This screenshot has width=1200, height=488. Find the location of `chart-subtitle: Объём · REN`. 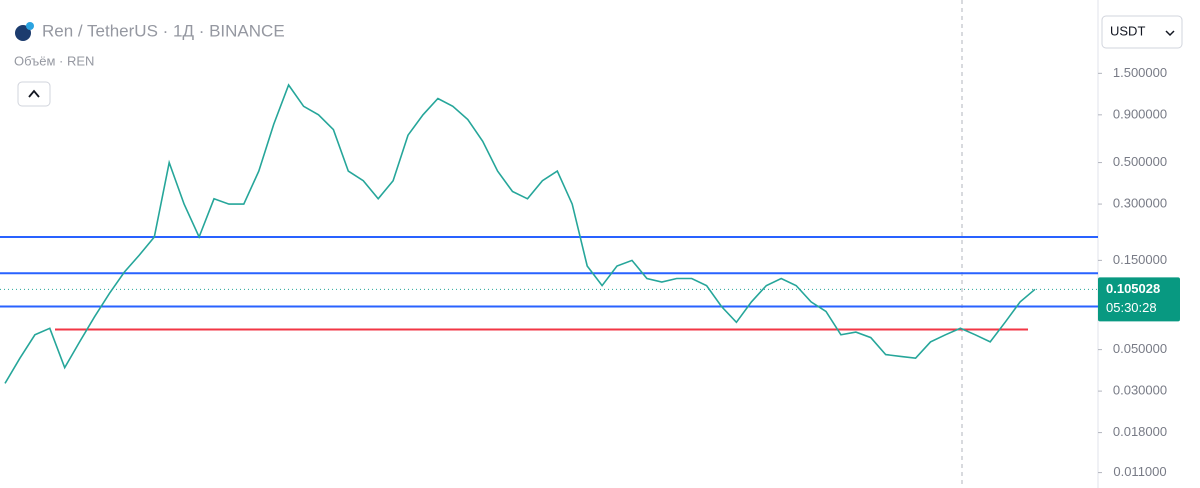

chart-subtitle: Объём · REN is located at coordinates (54, 60).